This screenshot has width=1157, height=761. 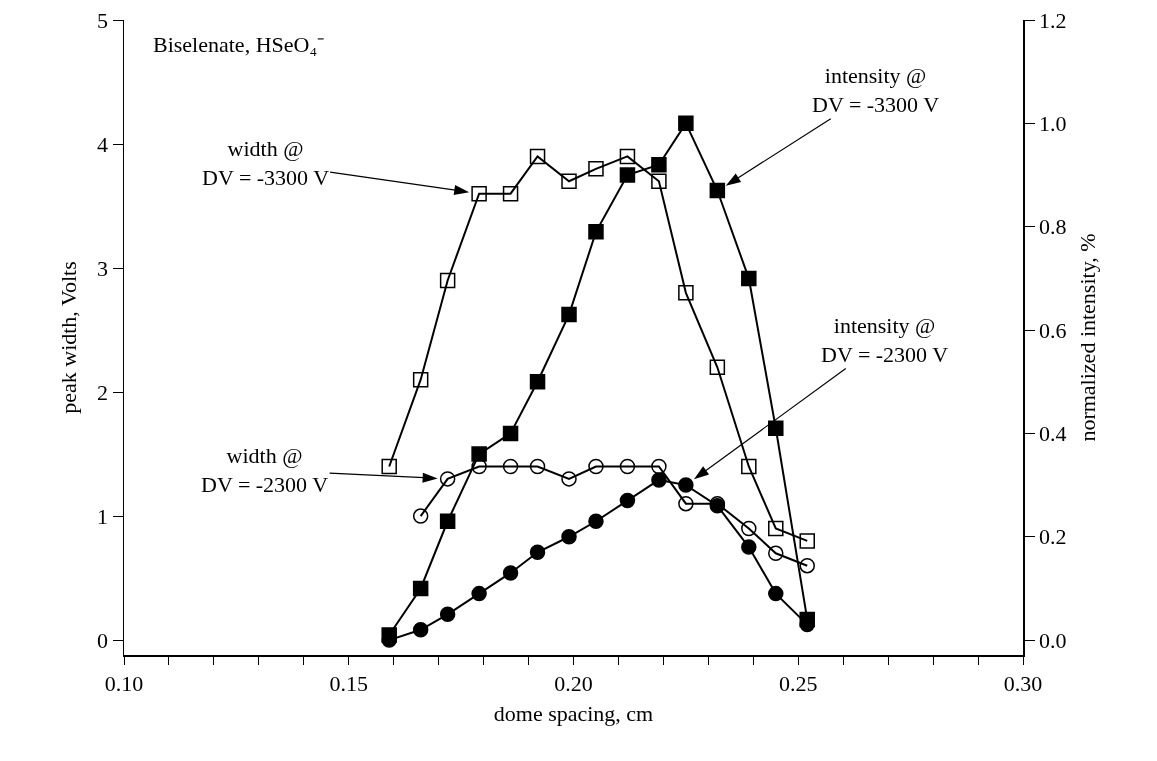 What do you see at coordinates (265, 470) in the screenshot?
I see `annotation: width @ DV = -2300 V` at bounding box center [265, 470].